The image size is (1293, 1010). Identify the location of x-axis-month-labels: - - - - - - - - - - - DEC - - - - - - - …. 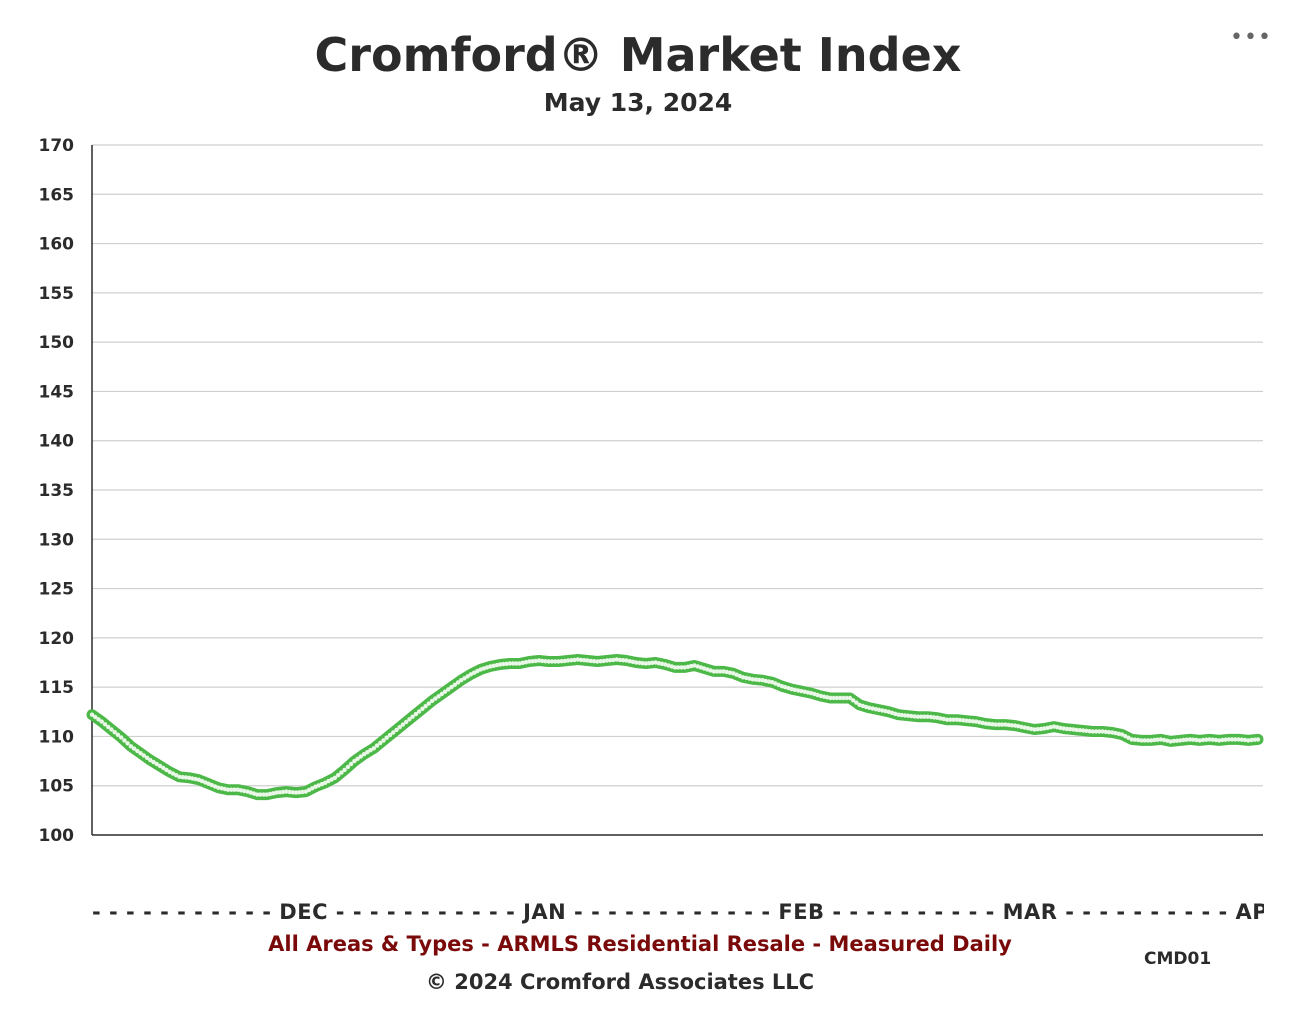
(678, 912).